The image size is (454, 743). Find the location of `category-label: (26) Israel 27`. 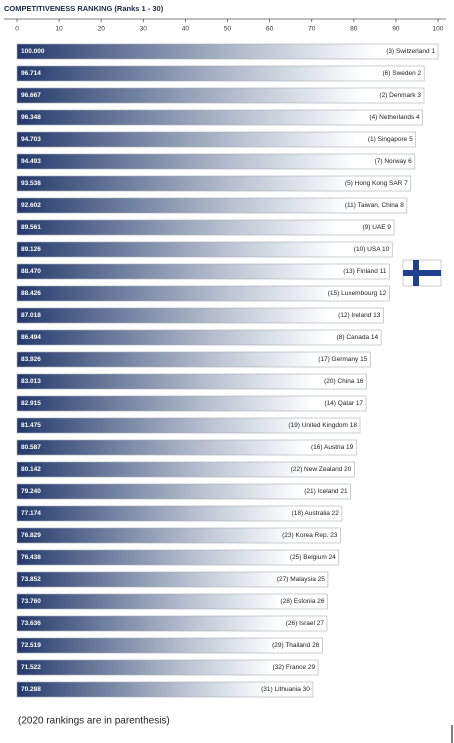

category-label: (26) Israel 27 is located at coordinates (305, 623).